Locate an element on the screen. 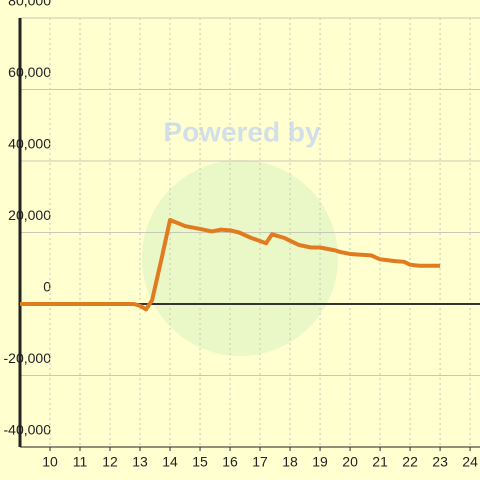 The height and width of the screenshot is (480, 480). x-tick-label: 11 is located at coordinates (80, 462).